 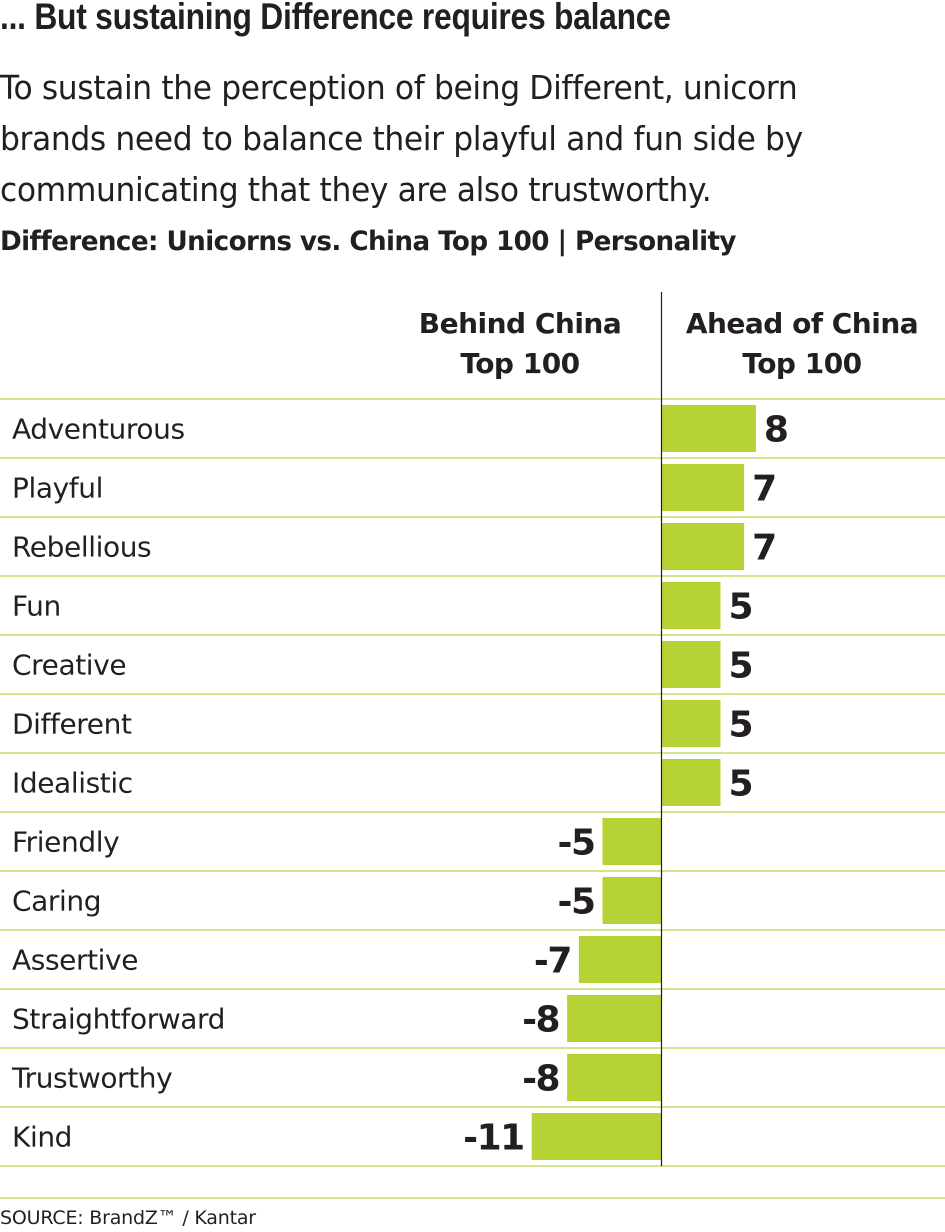 What do you see at coordinates (802, 363) in the screenshot?
I see `column-header-ahead-line-2: Top 100` at bounding box center [802, 363].